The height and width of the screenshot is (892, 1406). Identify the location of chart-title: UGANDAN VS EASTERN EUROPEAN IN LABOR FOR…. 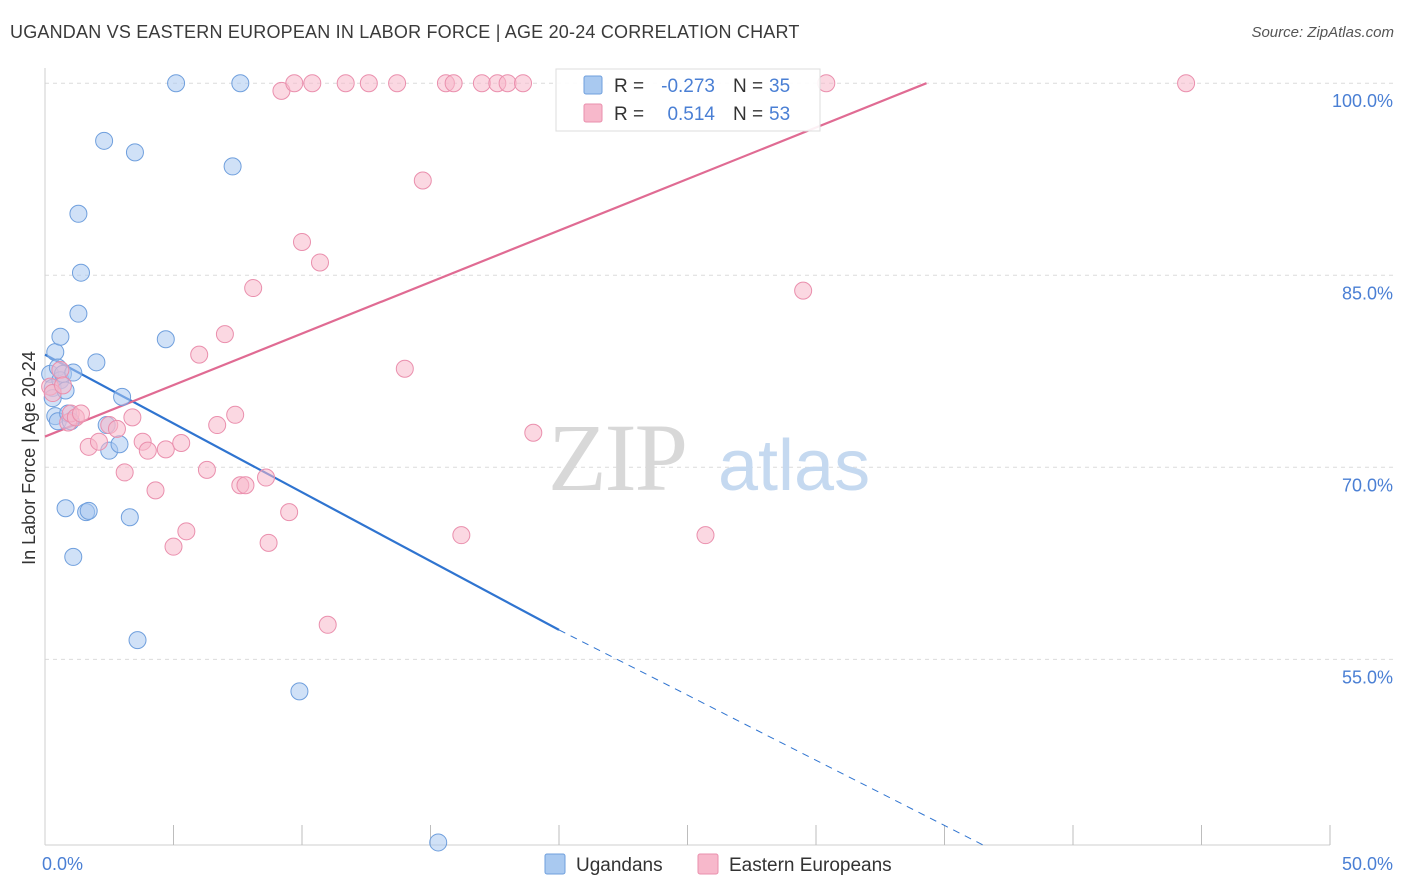
(405, 32).